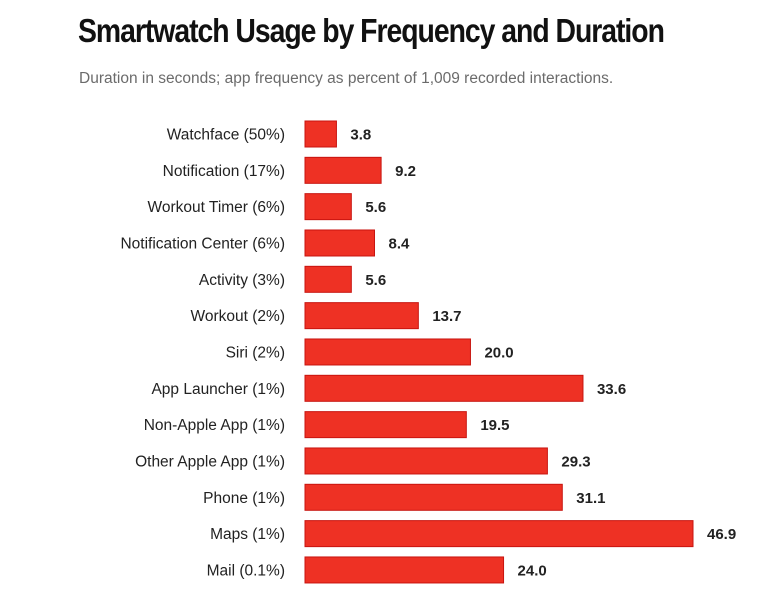 This screenshot has width=760, height=607. I want to click on value-label: 3.8, so click(360, 135).